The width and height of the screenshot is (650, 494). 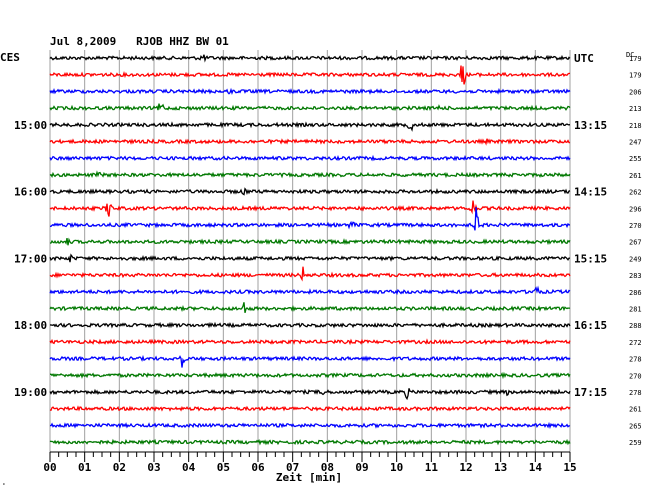 What do you see at coordinates (635, 443) in the screenshot?
I see `dc-offset-value: 259` at bounding box center [635, 443].